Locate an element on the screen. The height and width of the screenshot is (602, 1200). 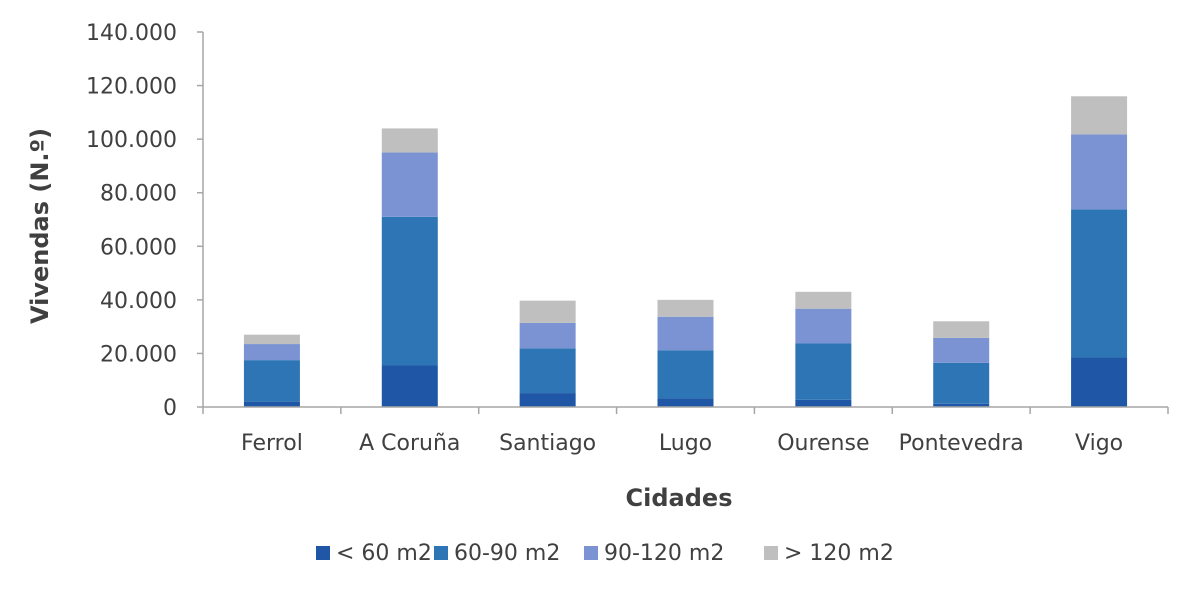
x-tick-label: A Coruña is located at coordinates (409, 443).